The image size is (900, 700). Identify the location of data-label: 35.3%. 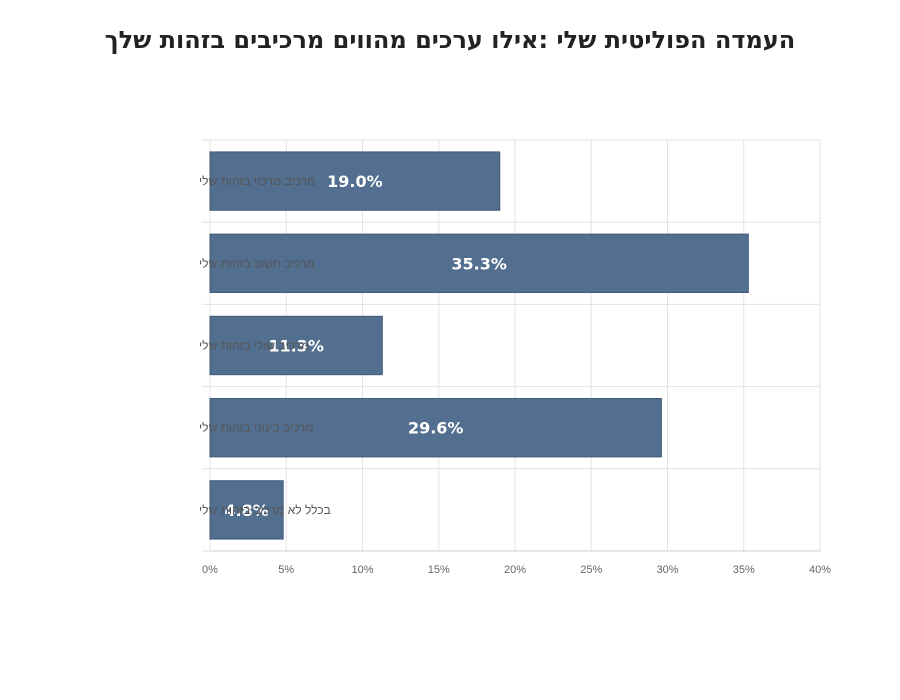
(479, 263).